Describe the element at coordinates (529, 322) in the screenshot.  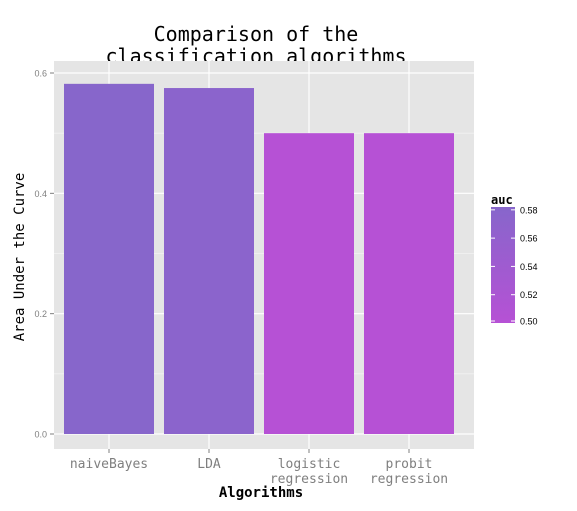
I see `legend-tick-label: 0.50` at that location.